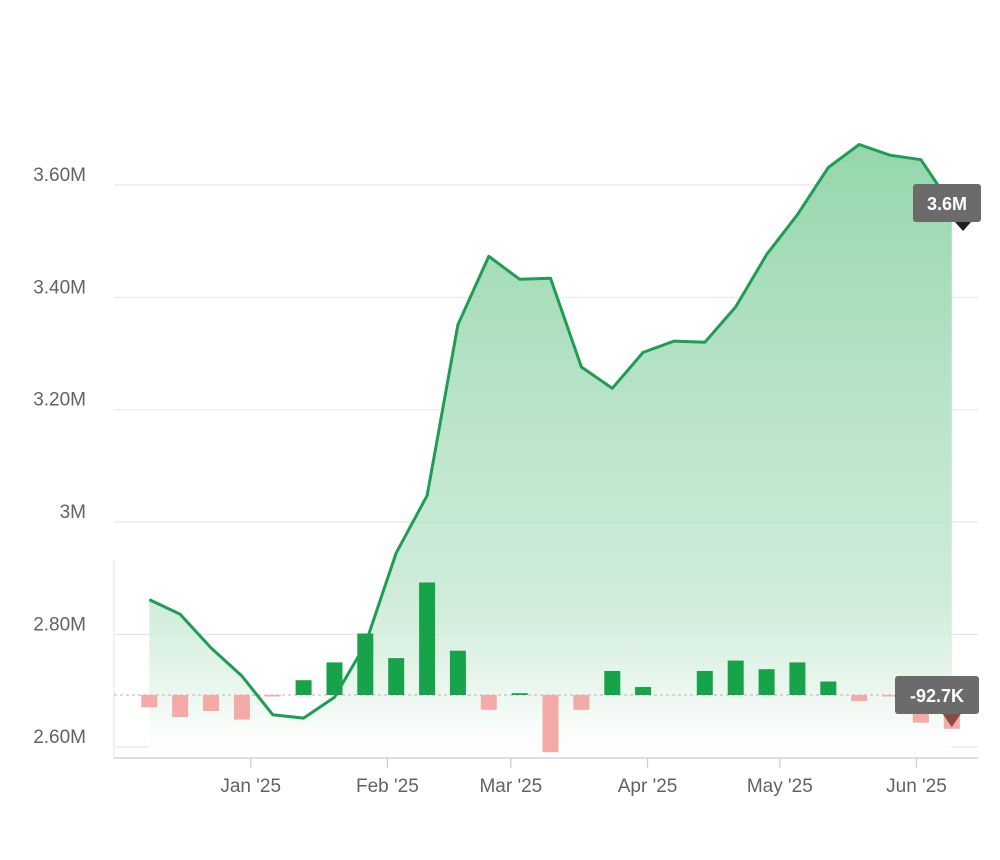 The image size is (1000, 860). Describe the element at coordinates (59, 624) in the screenshot. I see `y-tick-label: 2.80M` at that location.